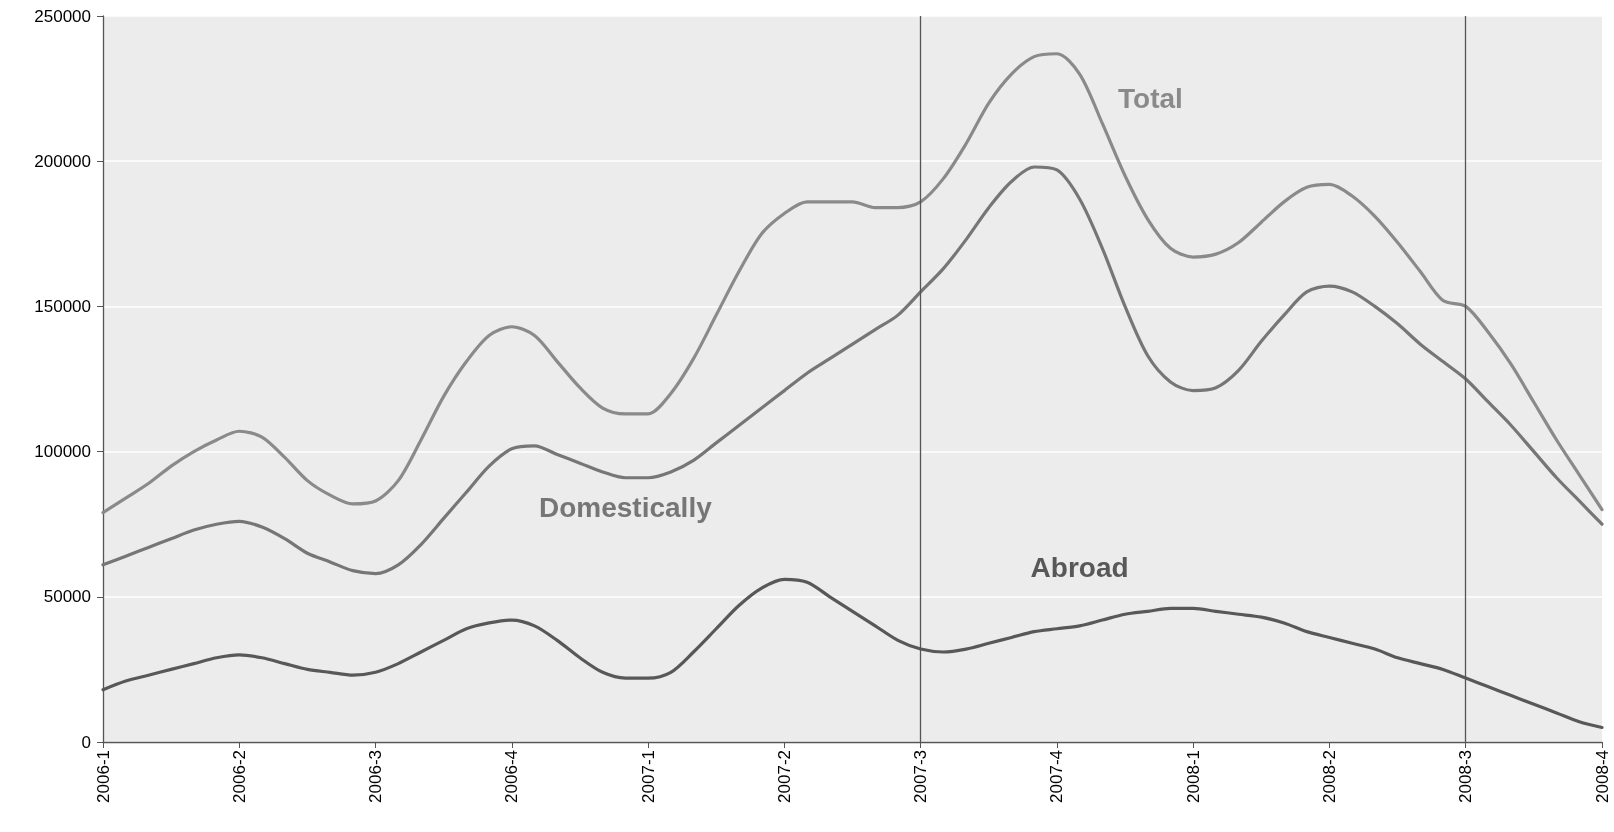 The image size is (1614, 832). I want to click on x-tick-label: 2006-1, so click(103, 776).